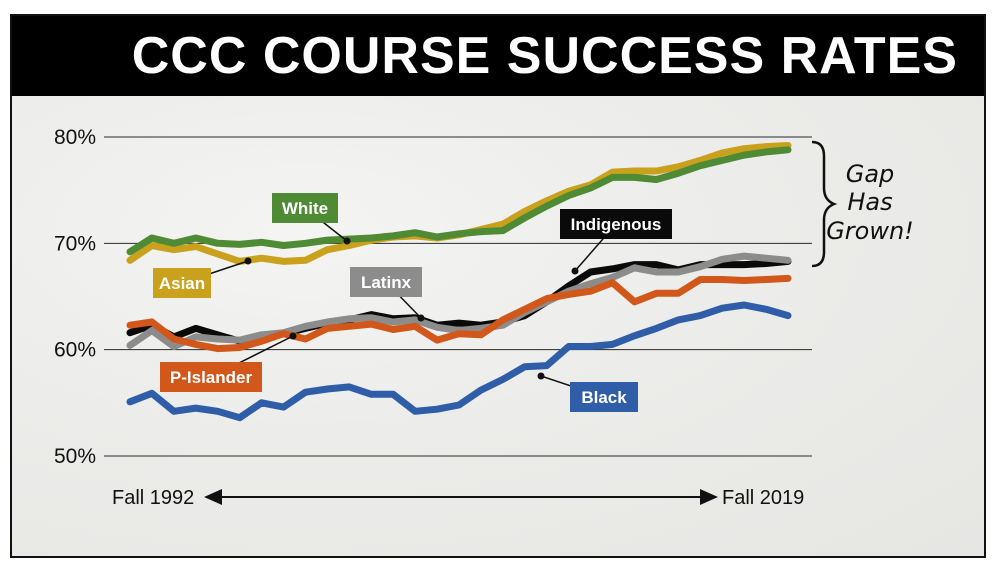  I want to click on series-line-black, so click(459, 361).